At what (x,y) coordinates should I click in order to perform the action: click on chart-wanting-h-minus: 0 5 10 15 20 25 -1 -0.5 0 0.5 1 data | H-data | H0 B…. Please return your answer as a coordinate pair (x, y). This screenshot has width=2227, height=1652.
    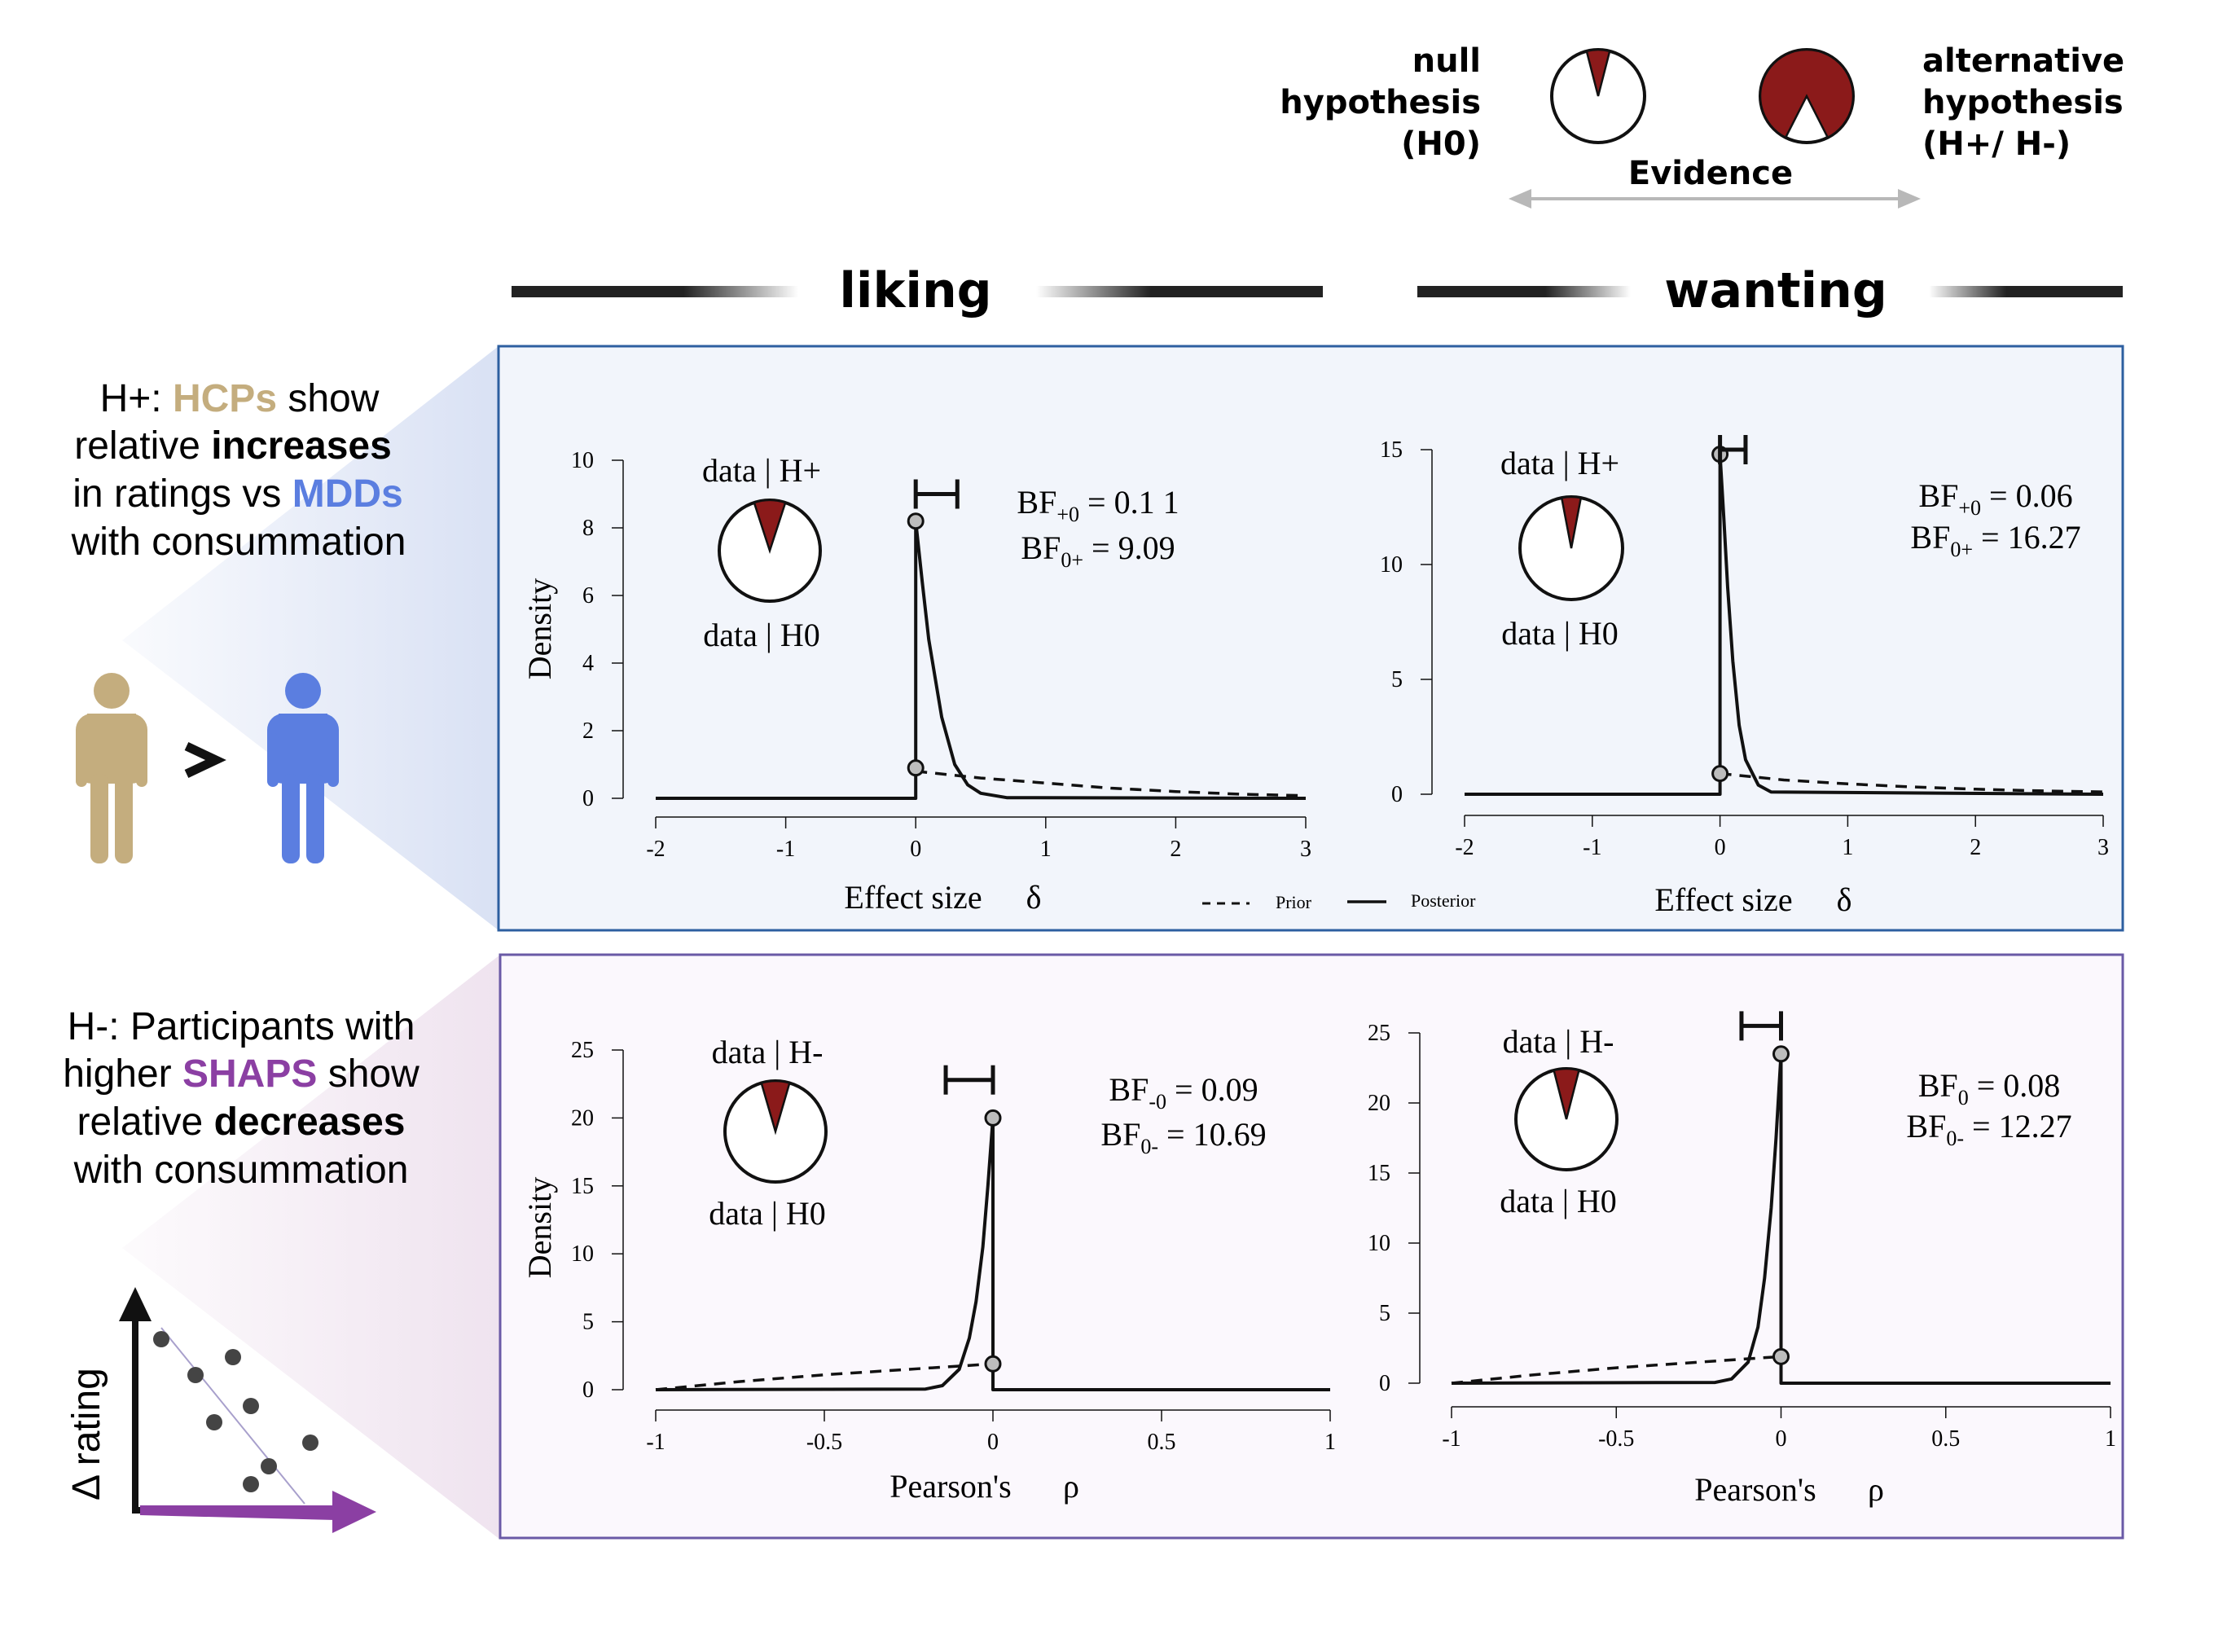
    Looking at the image, I should click on (1742, 1259).